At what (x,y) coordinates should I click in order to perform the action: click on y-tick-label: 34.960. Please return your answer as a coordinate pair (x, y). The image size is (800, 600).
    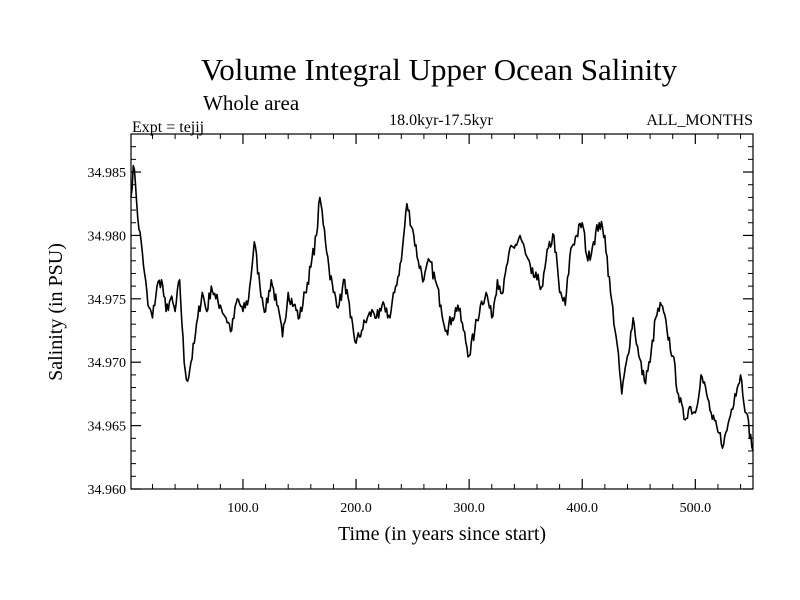
    Looking at the image, I should click on (107, 490).